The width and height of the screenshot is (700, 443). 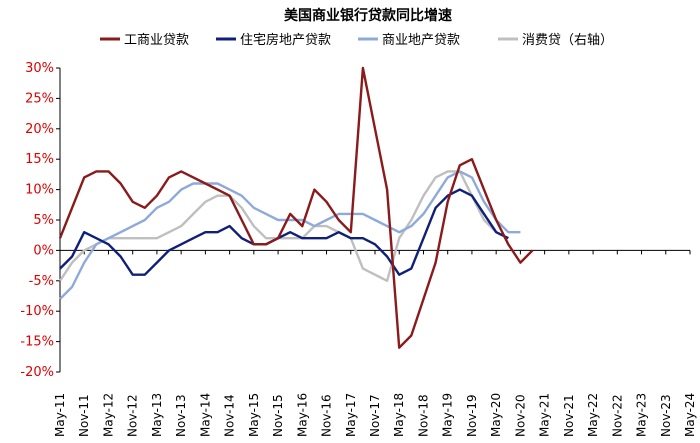 What do you see at coordinates (39, 68) in the screenshot?
I see `y-tick-label: 30%` at bounding box center [39, 68].